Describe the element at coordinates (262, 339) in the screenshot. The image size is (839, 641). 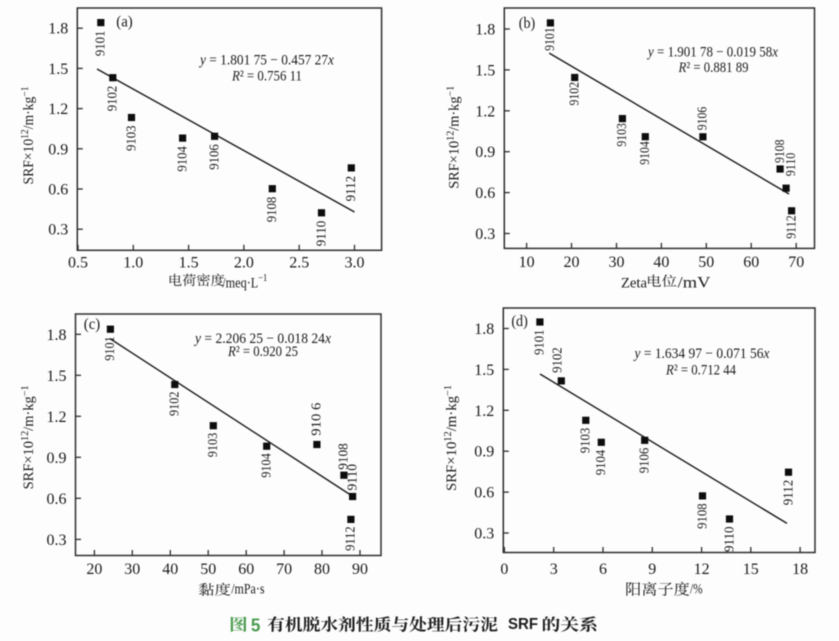
I see `svg-text: y = 2.206 25 − 0.018 24x` at that location.